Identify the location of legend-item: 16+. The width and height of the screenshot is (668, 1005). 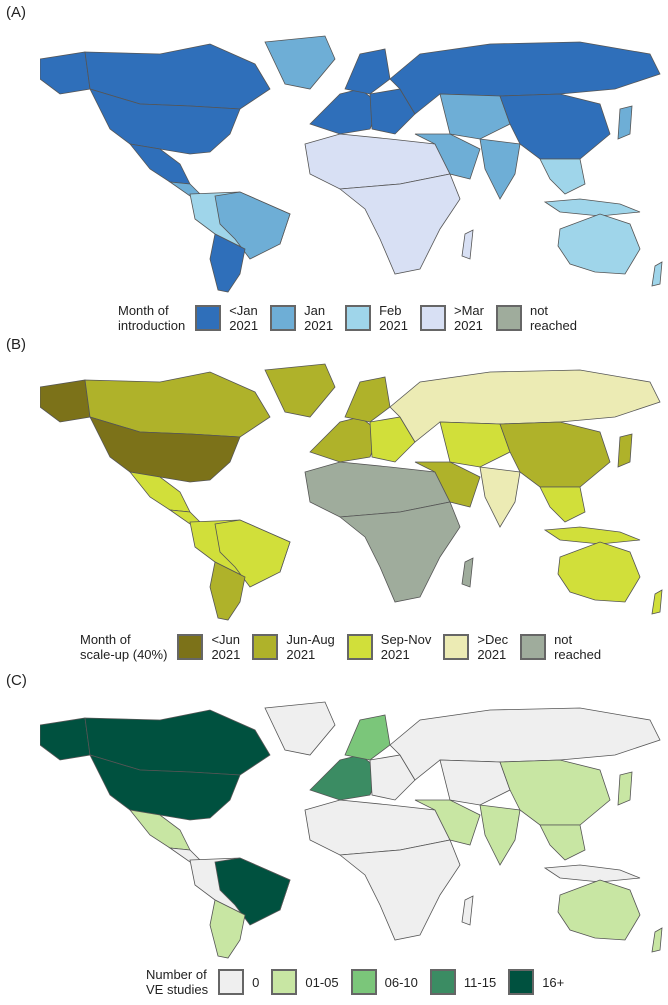
(536, 982).